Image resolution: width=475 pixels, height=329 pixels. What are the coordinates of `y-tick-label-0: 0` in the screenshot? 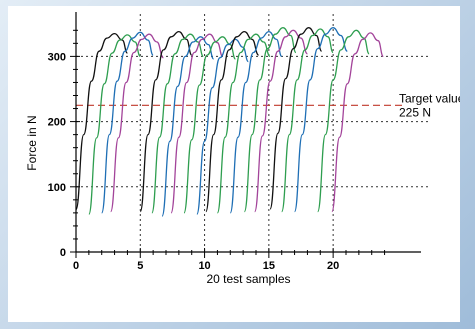 It's located at (63, 253).